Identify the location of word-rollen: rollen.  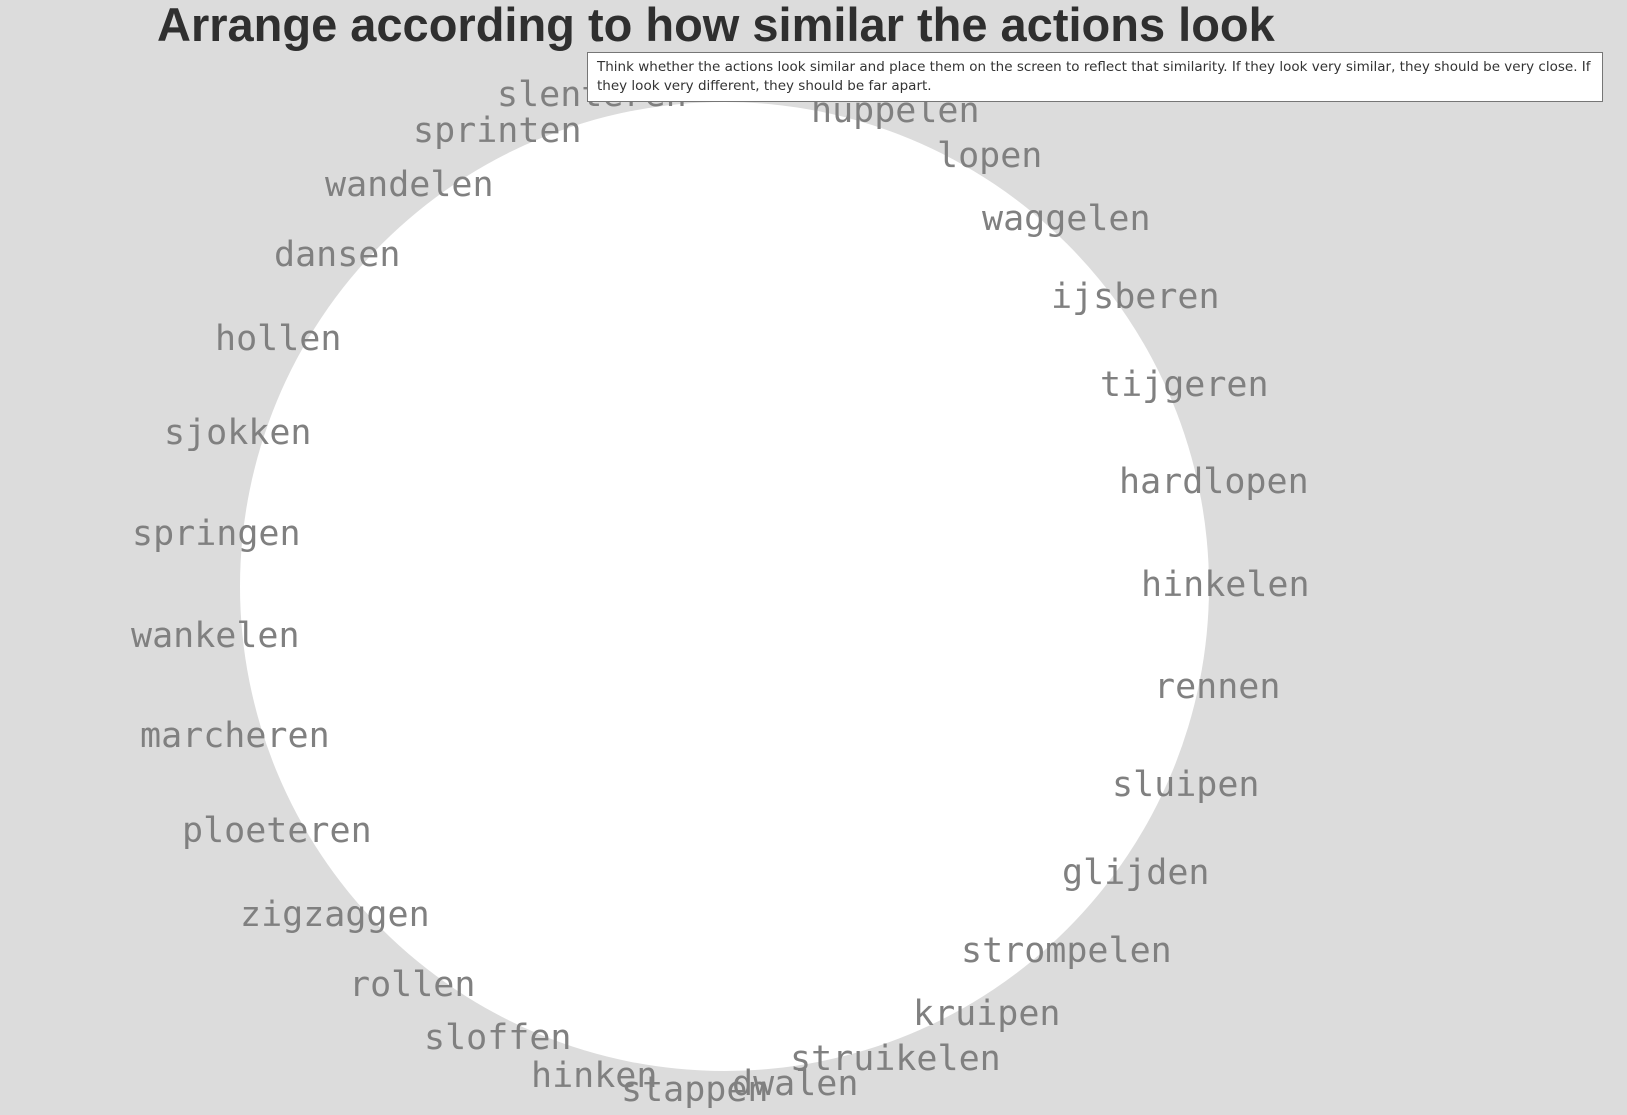
(412, 985).